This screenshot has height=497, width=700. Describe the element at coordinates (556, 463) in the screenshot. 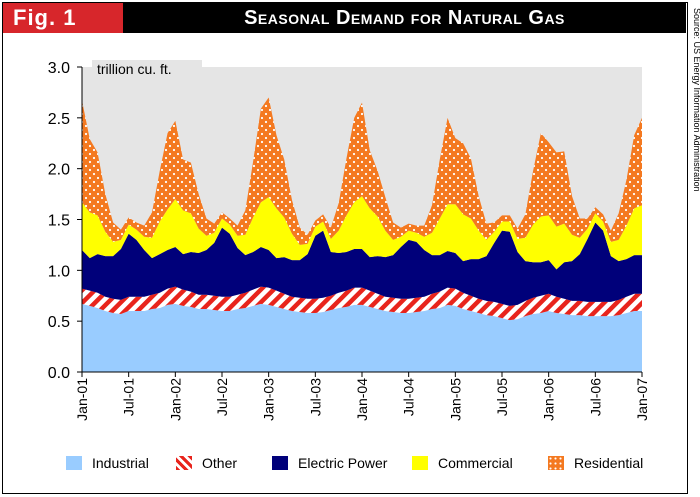

I see `legend-swatch-residential` at that location.